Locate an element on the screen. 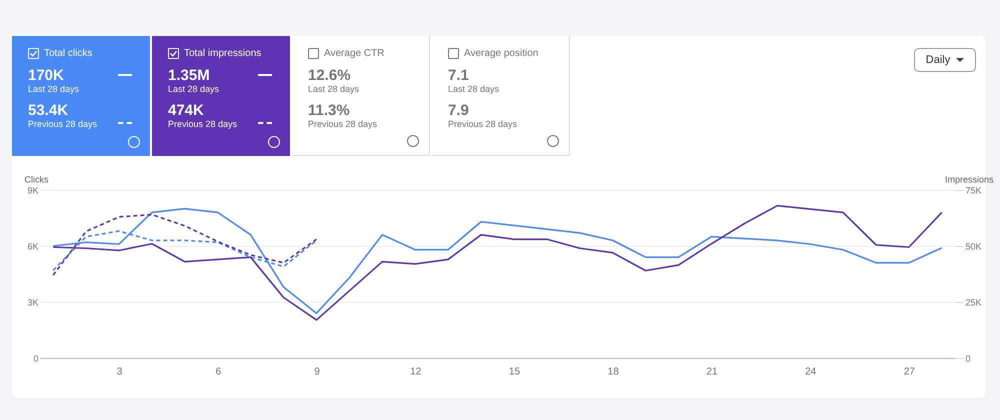 The height and width of the screenshot is (420, 1000). y-tick-label: 9K is located at coordinates (32, 191).